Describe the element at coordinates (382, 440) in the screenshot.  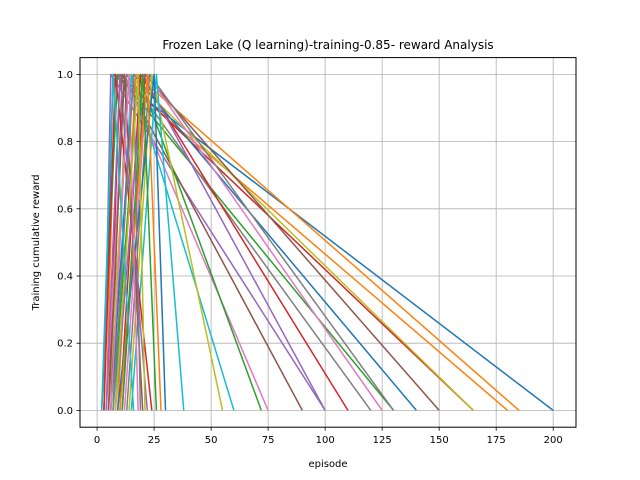
I see `x-tick-label: 125` at that location.